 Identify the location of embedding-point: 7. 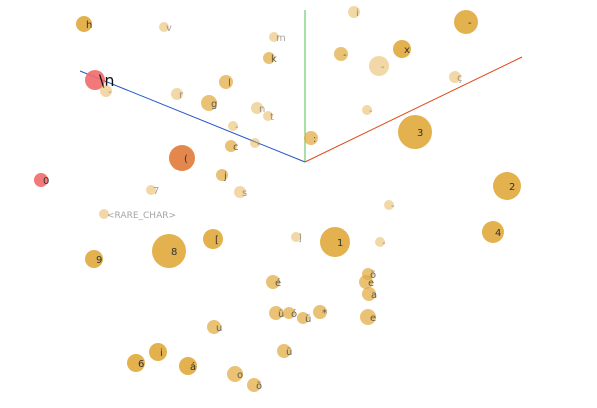
(152, 191).